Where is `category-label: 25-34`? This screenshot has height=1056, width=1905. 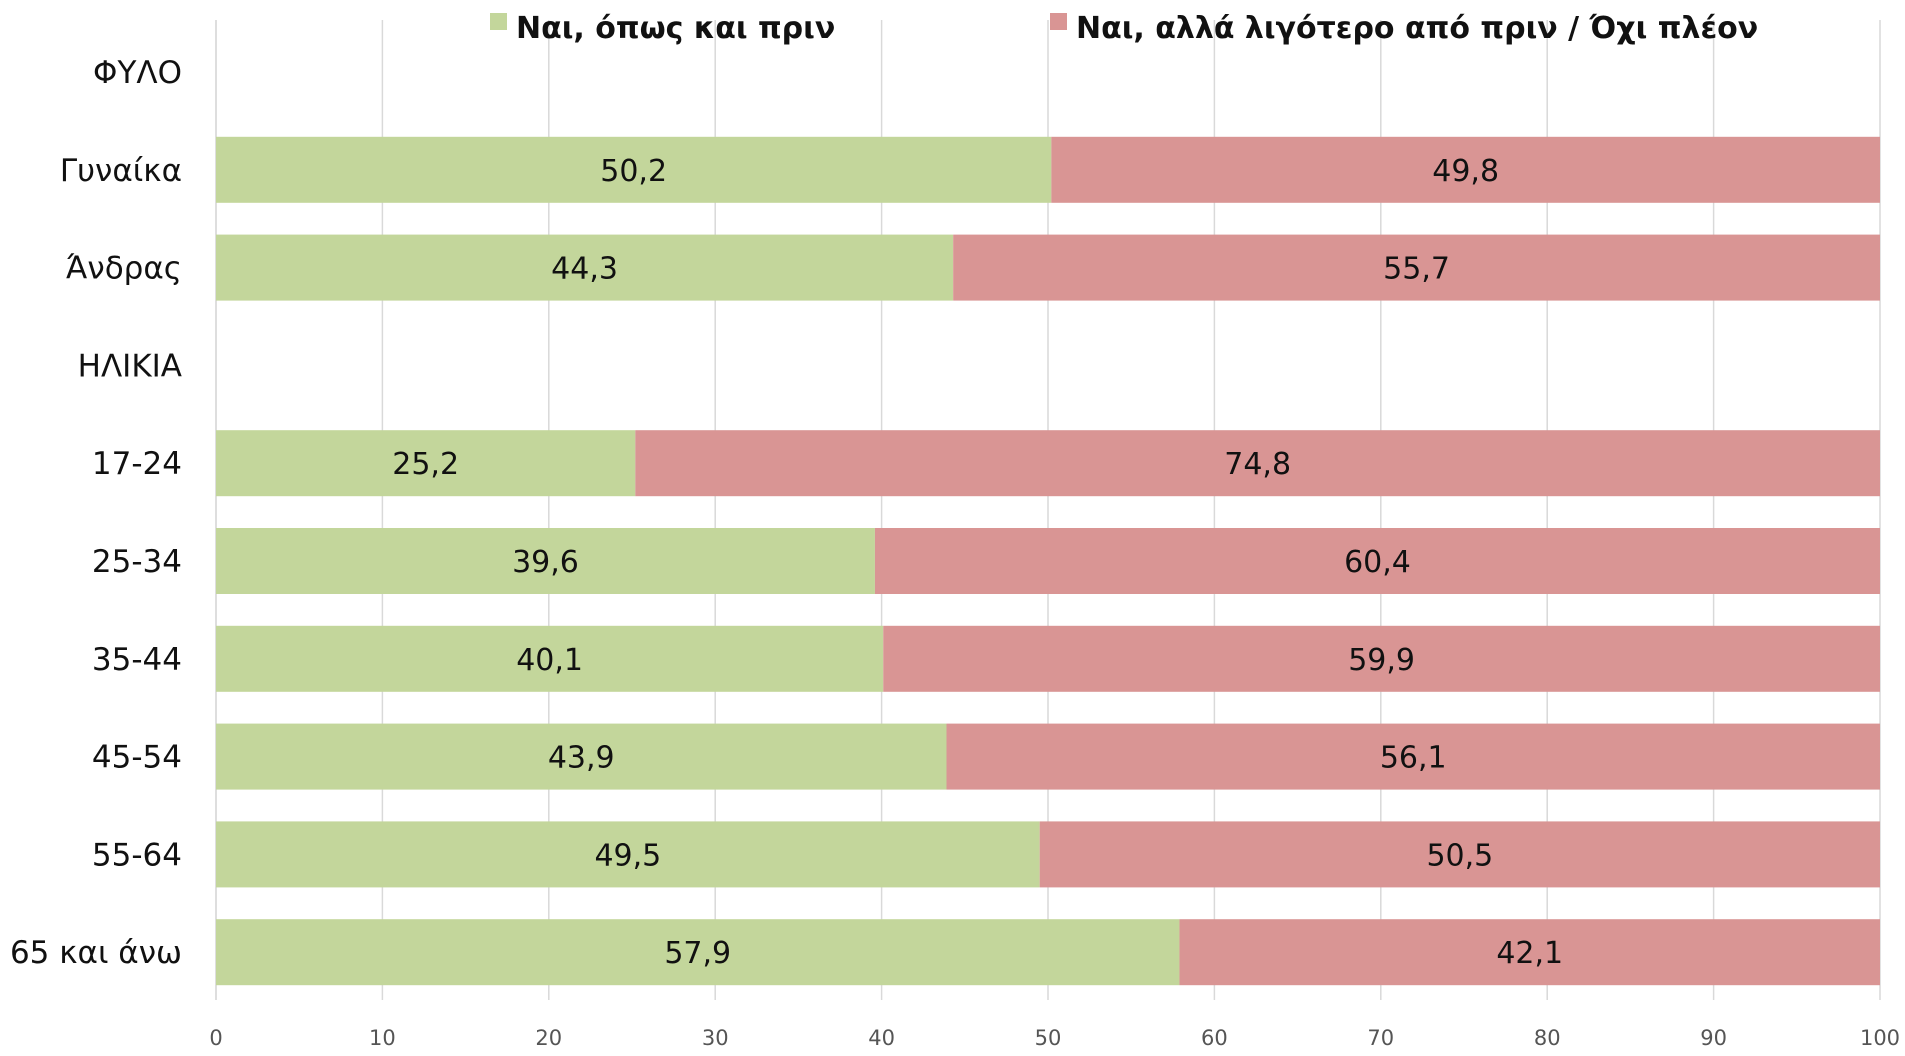 category-label: 25-34 is located at coordinates (137, 562).